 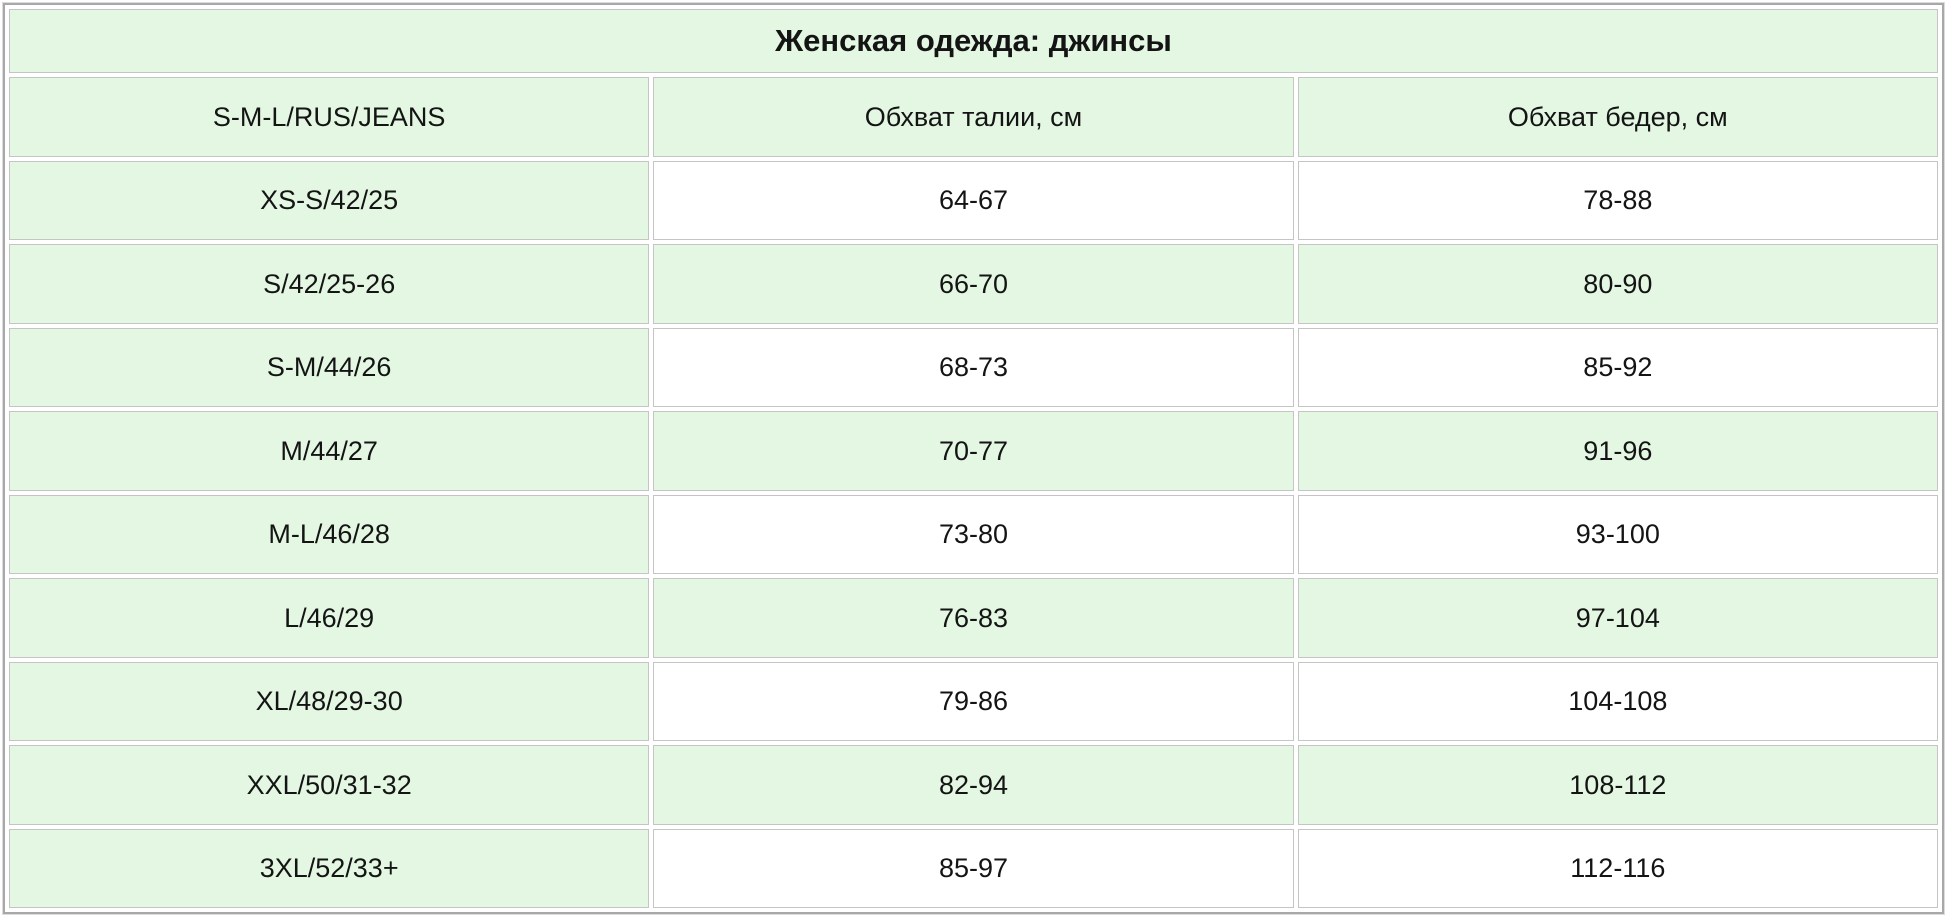 I want to click on waist-cell: 64-67, so click(x=973, y=200).